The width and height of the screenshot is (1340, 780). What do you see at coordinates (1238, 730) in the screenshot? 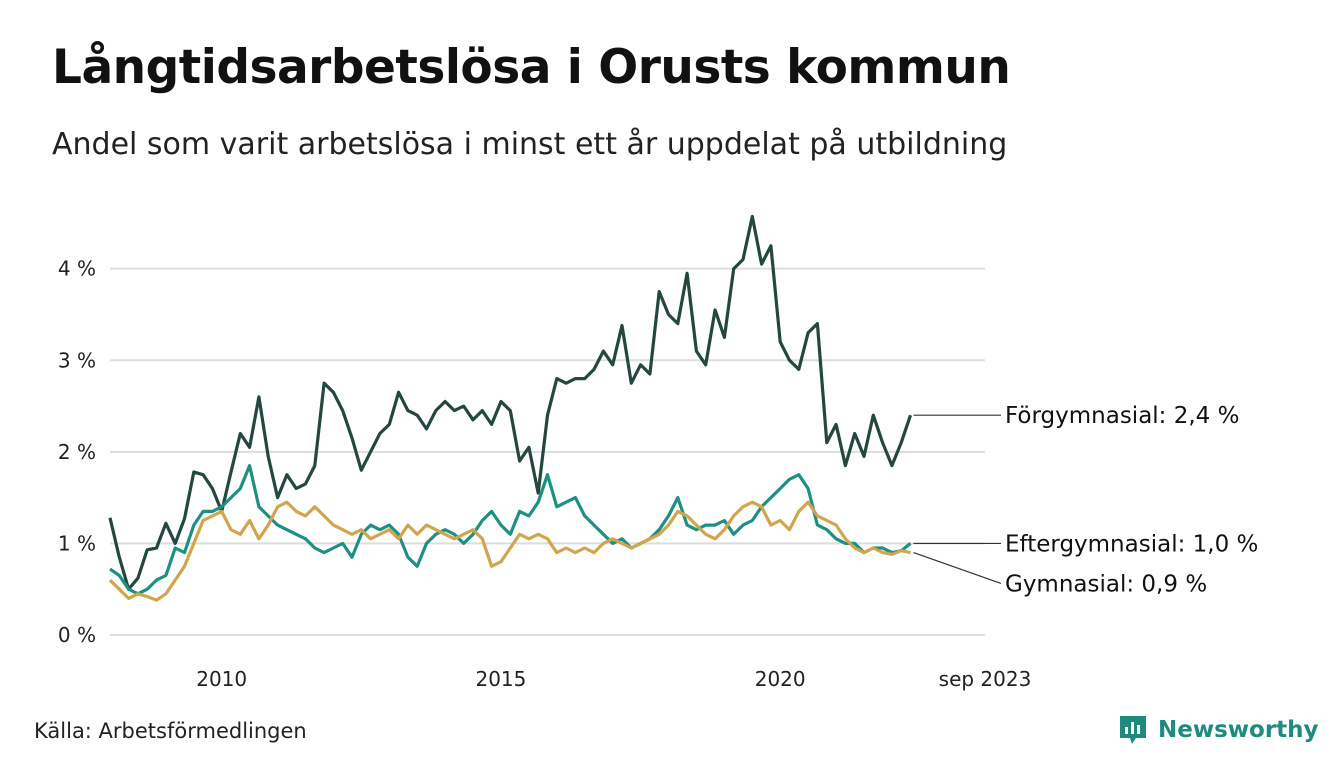
I see `brand-name: Newsworthy` at bounding box center [1238, 730].